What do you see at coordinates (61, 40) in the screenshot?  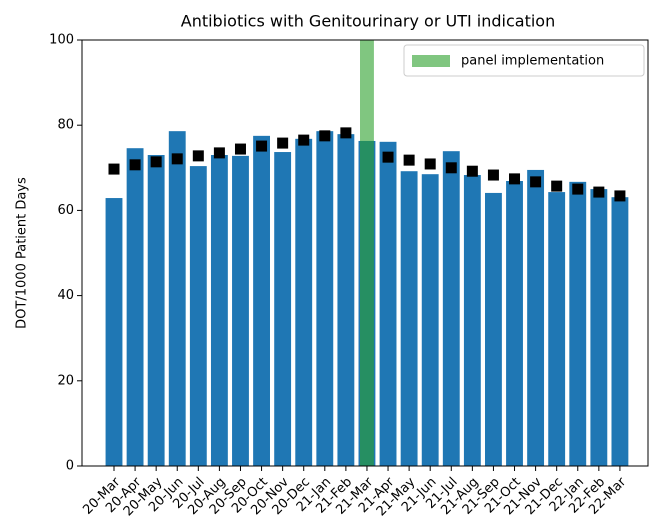 I see `y-tick-label: 100` at bounding box center [61, 40].